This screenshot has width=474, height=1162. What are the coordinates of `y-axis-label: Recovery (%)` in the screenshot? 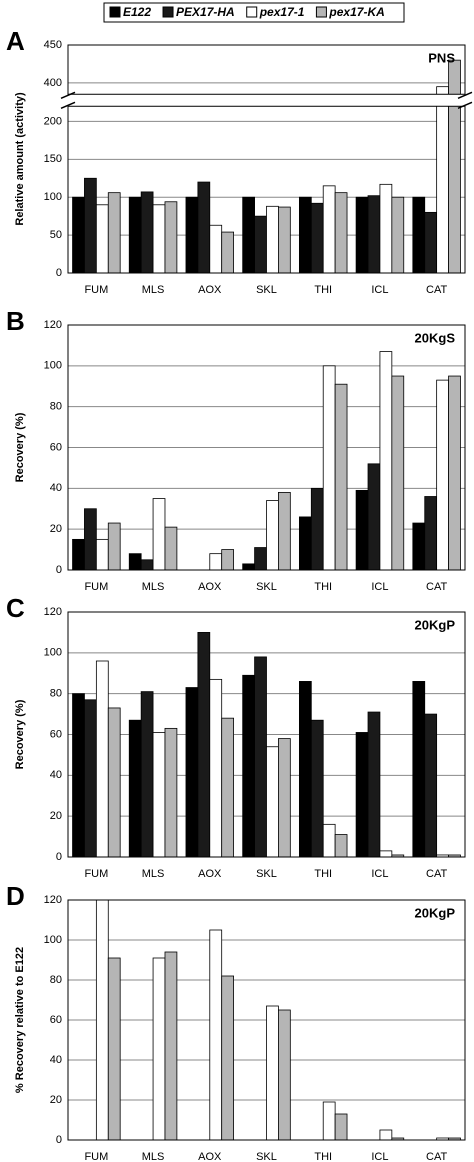 It's located at (20, 447).